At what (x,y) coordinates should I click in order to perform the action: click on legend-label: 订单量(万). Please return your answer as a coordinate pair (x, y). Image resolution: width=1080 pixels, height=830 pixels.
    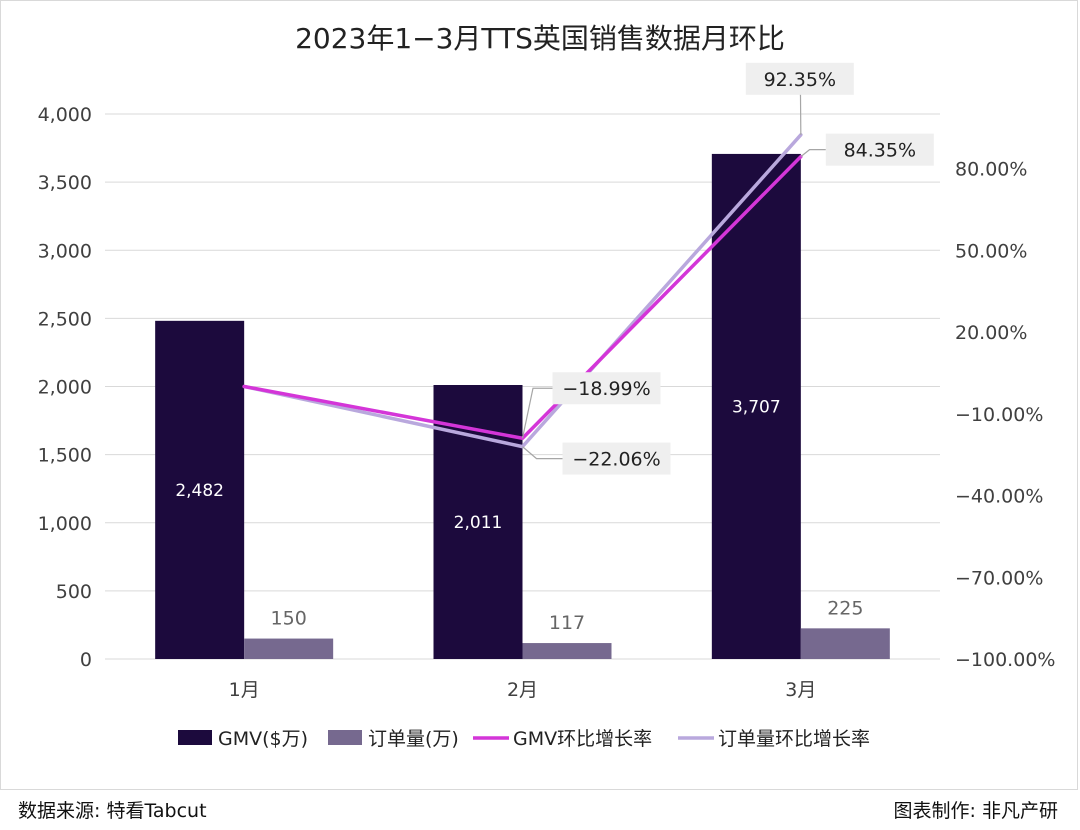
    Looking at the image, I should click on (413, 739).